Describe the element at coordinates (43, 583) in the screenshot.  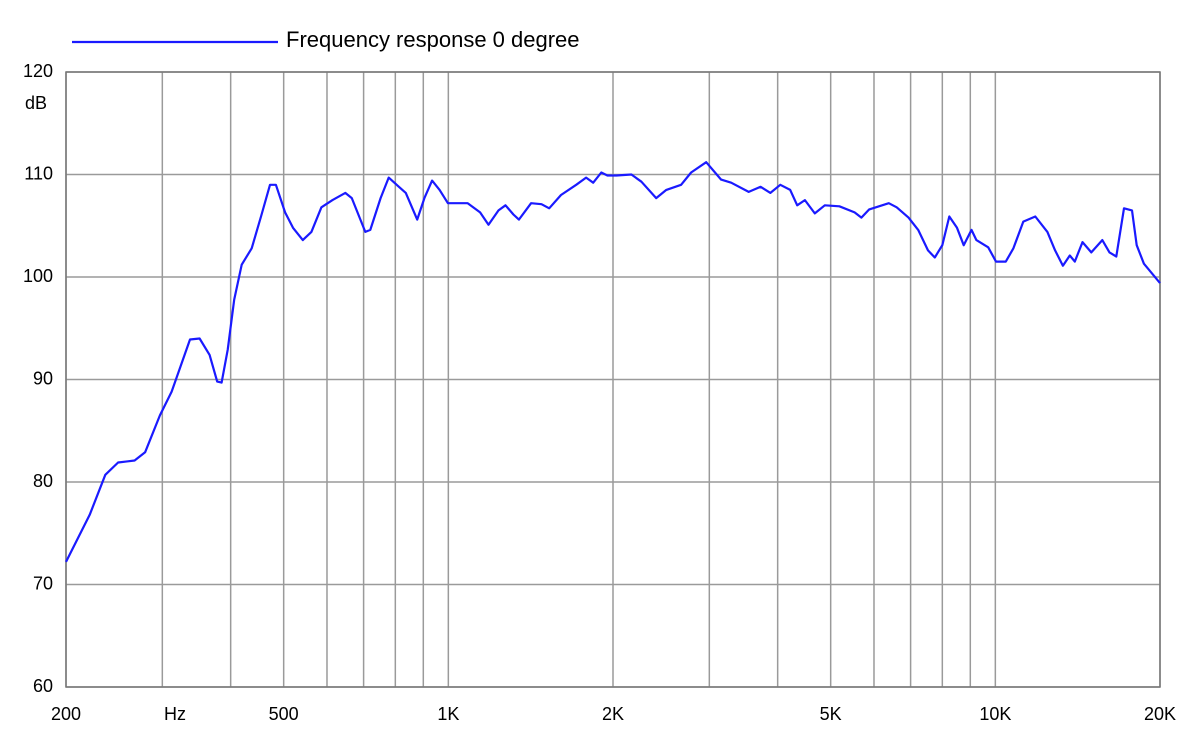
I see `y-tick-label: 70` at that location.